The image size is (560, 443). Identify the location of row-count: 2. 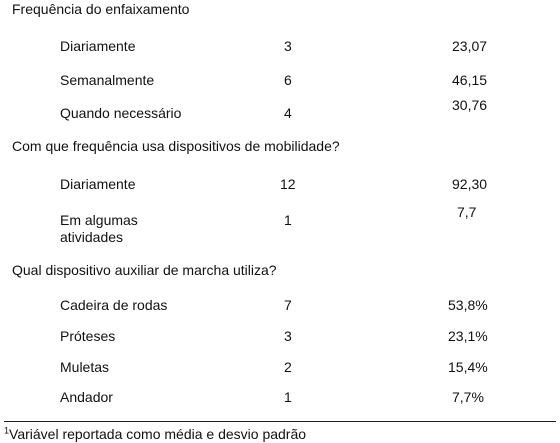
(288, 367).